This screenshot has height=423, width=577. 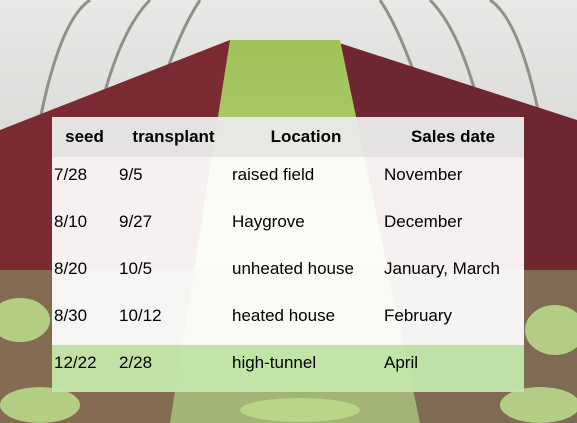 I want to click on table-cell: 12/22, so click(x=84, y=368).